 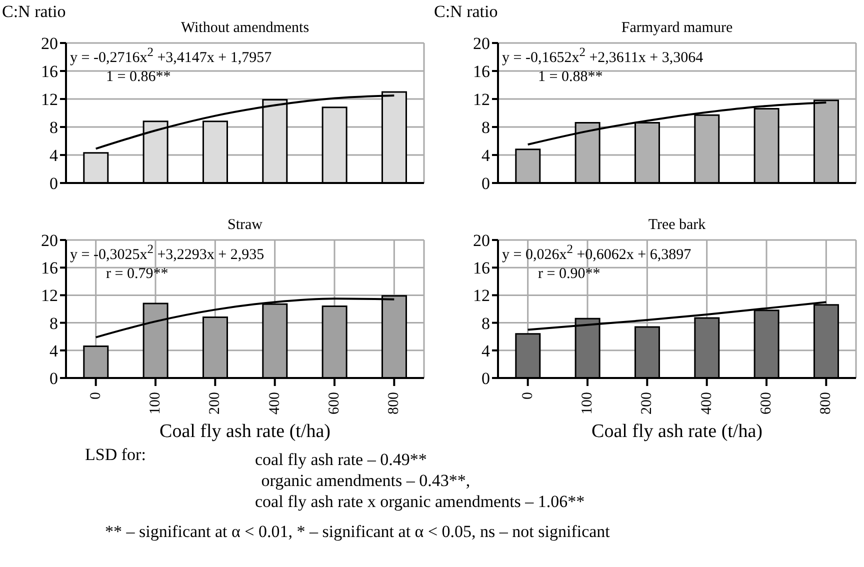 I want to click on chart-title: Tree bark, so click(x=677, y=225).